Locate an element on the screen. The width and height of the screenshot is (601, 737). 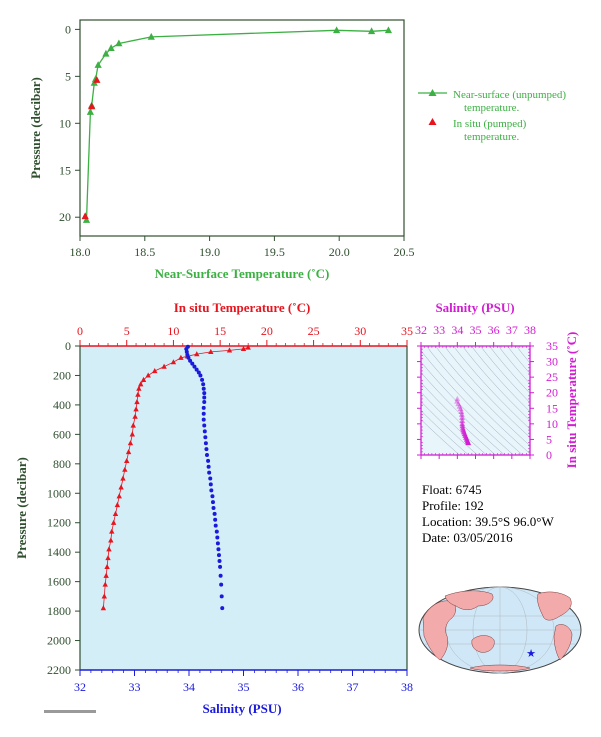
ts-y-tick-label: 30 is located at coordinates (552, 362).